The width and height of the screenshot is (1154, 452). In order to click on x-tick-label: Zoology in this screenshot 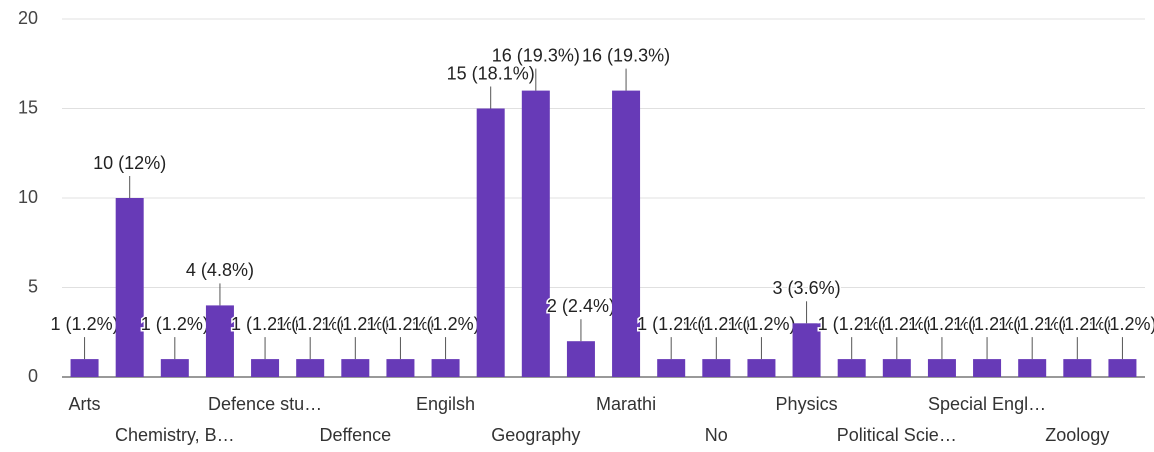, I will do `click(1077, 435)`.